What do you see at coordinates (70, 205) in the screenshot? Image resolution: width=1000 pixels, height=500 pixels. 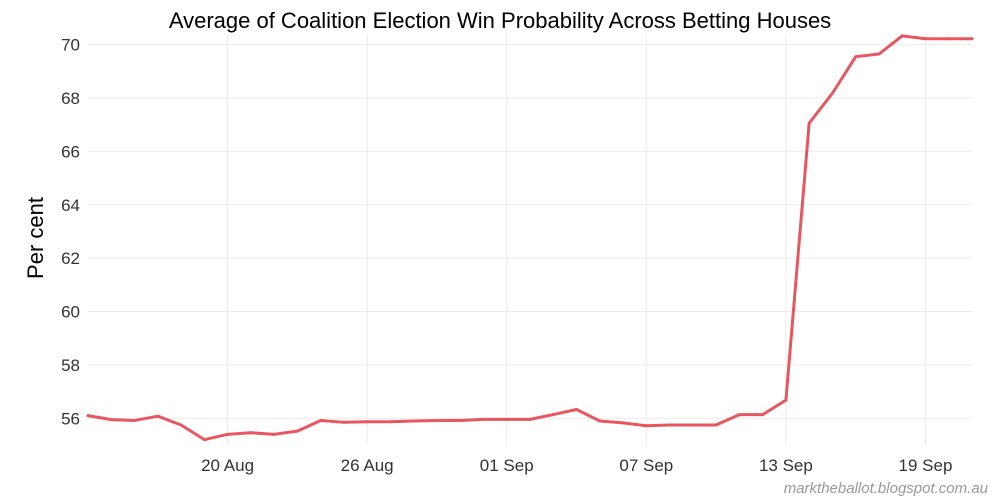 I see `y-tick-label: 64` at bounding box center [70, 205].